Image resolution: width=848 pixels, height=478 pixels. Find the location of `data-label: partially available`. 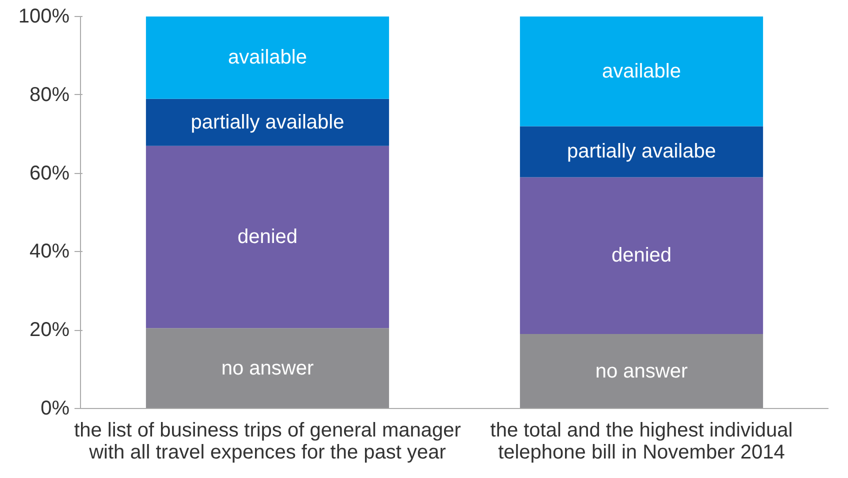

data-label: partially available is located at coordinates (267, 122).